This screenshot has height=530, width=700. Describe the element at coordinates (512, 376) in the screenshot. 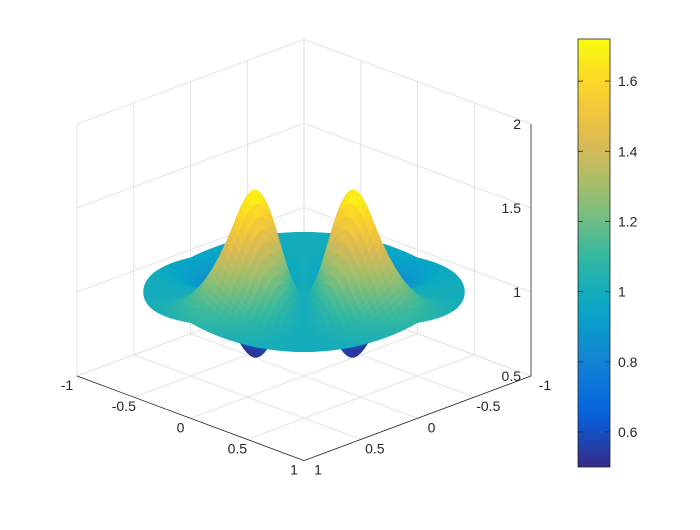

I see `z-tick-label: 0.5` at that location.